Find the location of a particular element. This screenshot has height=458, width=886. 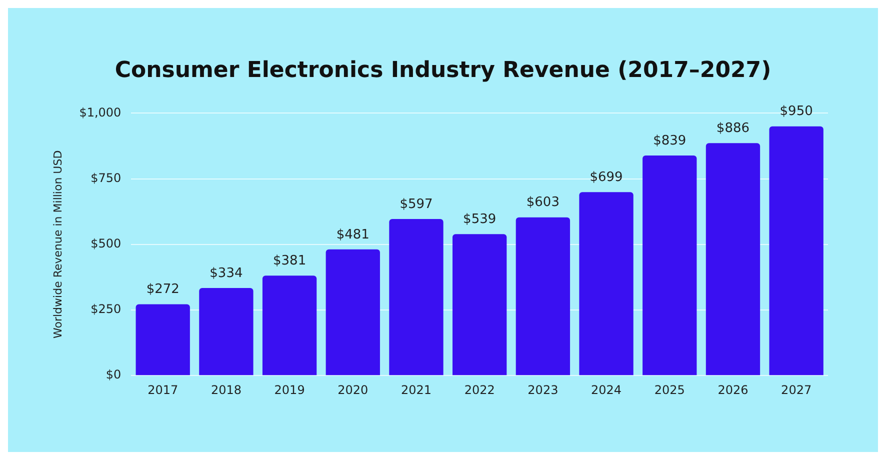

data-label: $539 is located at coordinates (479, 220).